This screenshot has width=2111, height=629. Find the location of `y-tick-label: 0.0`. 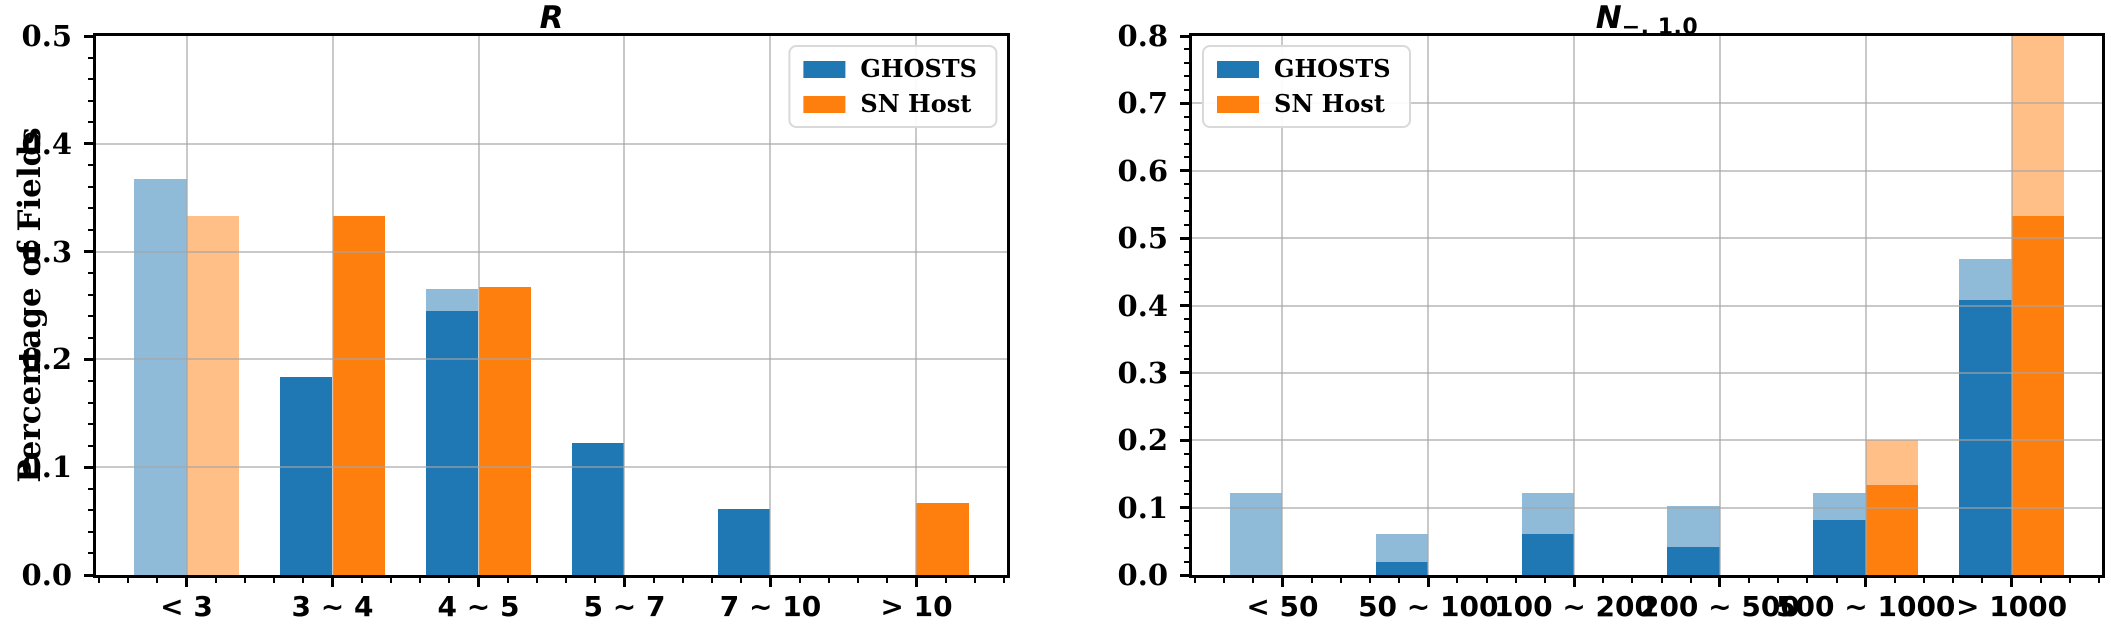

y-tick-label: 0.0 is located at coordinates (46, 575).